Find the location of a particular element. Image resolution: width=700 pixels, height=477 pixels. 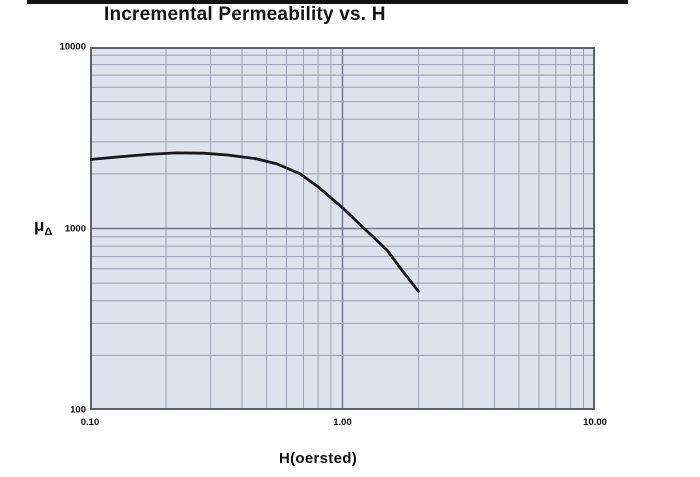

y-axis-label: μΔ is located at coordinates (43, 227).